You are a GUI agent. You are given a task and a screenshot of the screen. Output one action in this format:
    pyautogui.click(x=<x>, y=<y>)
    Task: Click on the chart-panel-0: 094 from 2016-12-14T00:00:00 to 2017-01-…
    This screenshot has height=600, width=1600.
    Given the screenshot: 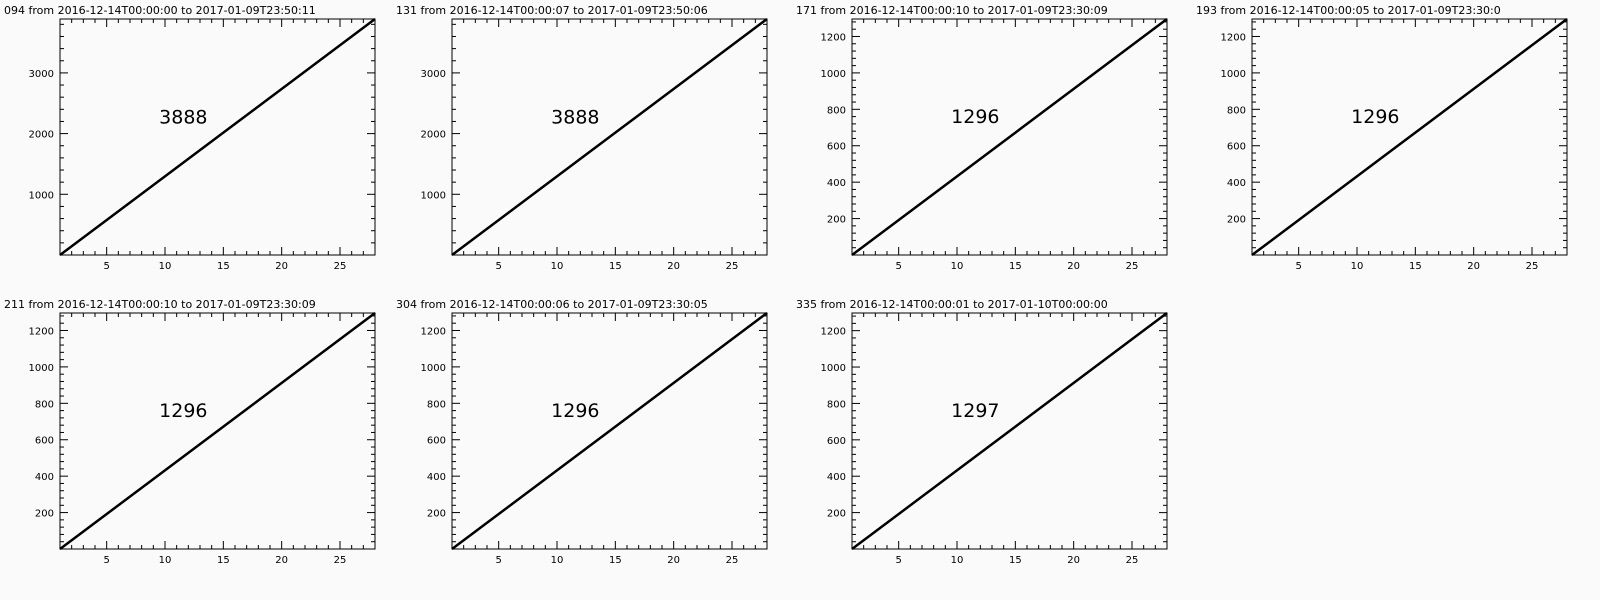 What is the action you would take?
    pyautogui.click(x=190, y=138)
    